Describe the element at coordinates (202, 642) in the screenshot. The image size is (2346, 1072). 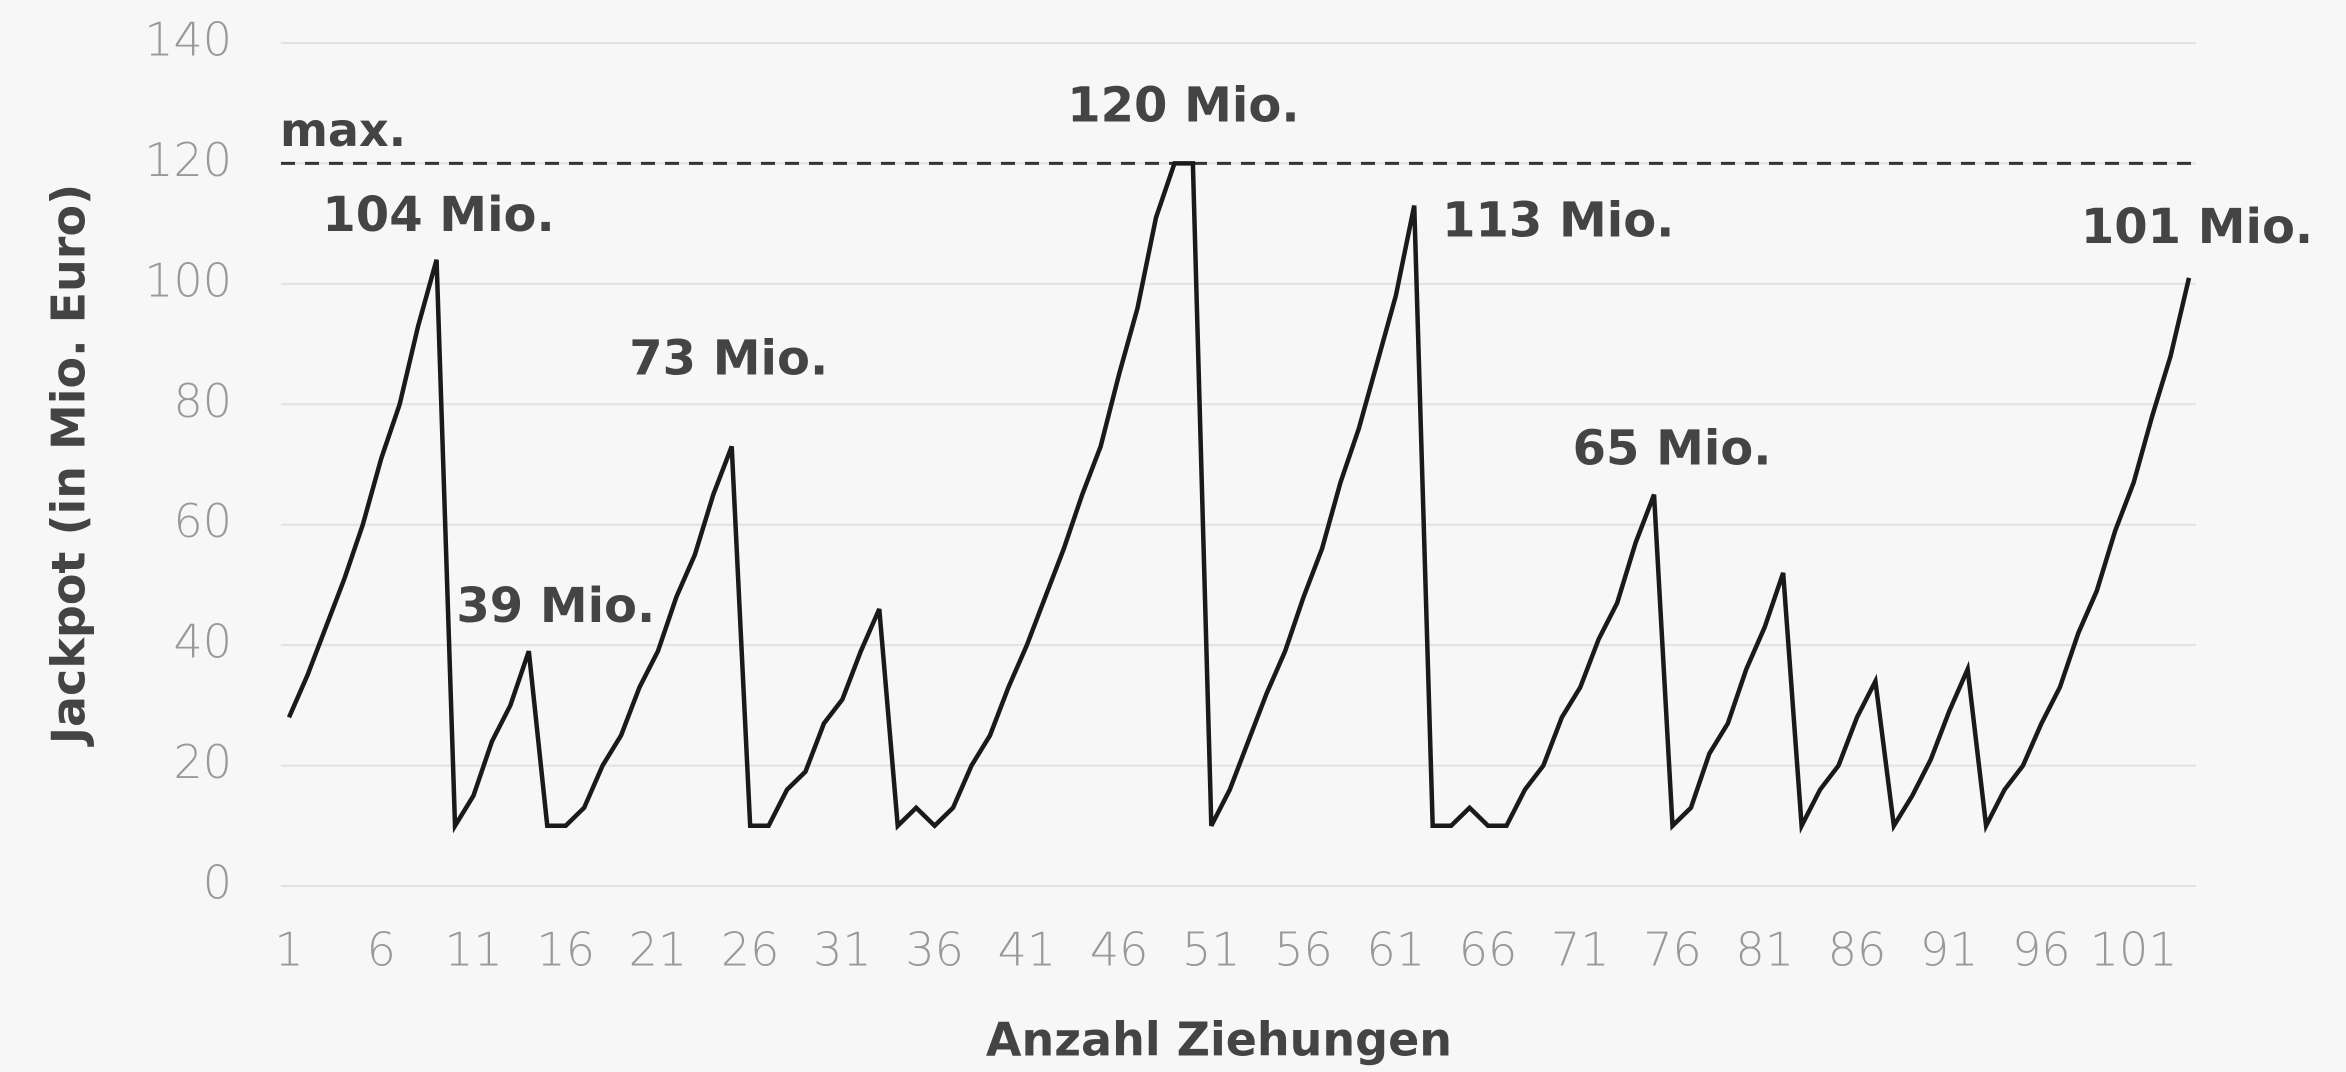
I see `y-tick-label: 40` at that location.